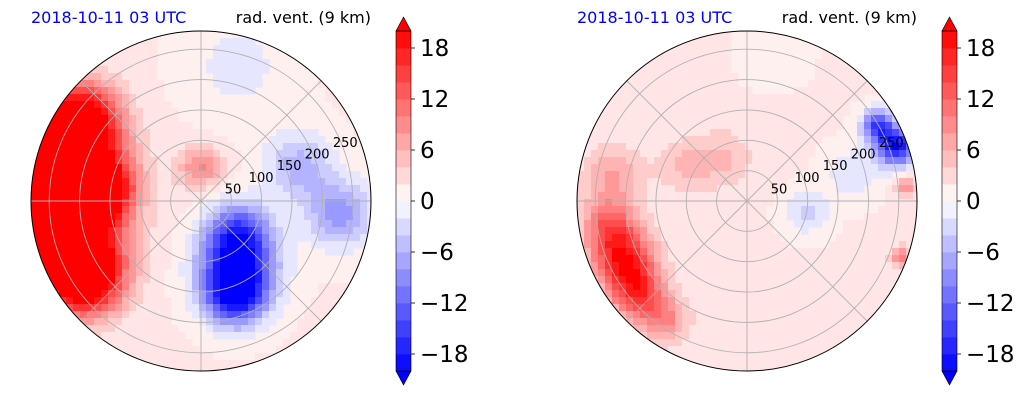  Describe the element at coordinates (949, 244) in the screenshot. I see `colorbar-bin` at that location.